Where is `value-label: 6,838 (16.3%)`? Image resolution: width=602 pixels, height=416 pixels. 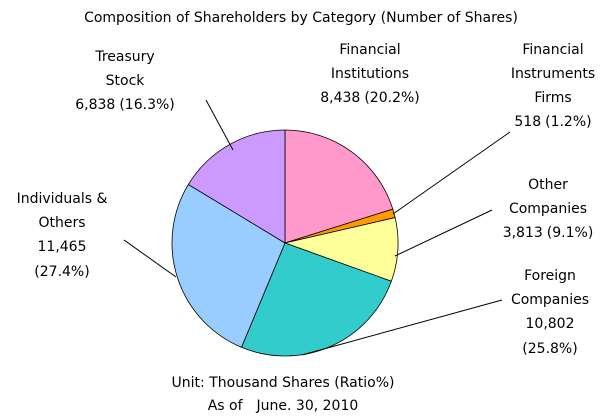
value-label: 6,838 (16.3%) is located at coordinates (125, 105).